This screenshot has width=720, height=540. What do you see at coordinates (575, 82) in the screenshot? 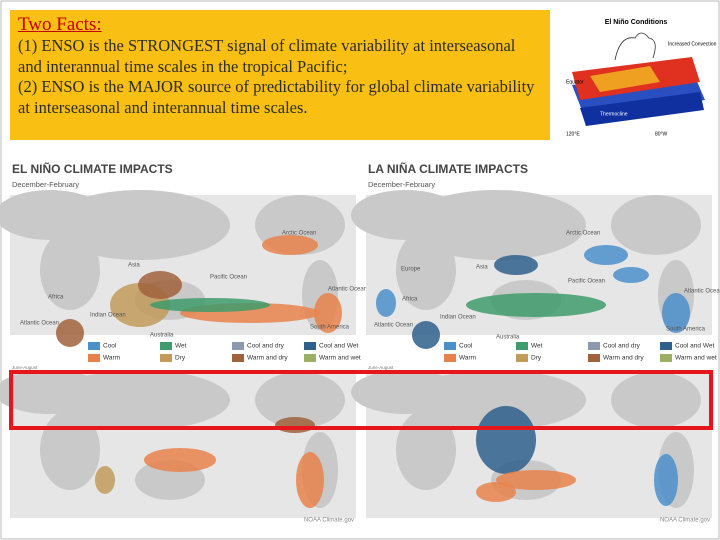
I see `diagram-label: Equator` at bounding box center [575, 82].